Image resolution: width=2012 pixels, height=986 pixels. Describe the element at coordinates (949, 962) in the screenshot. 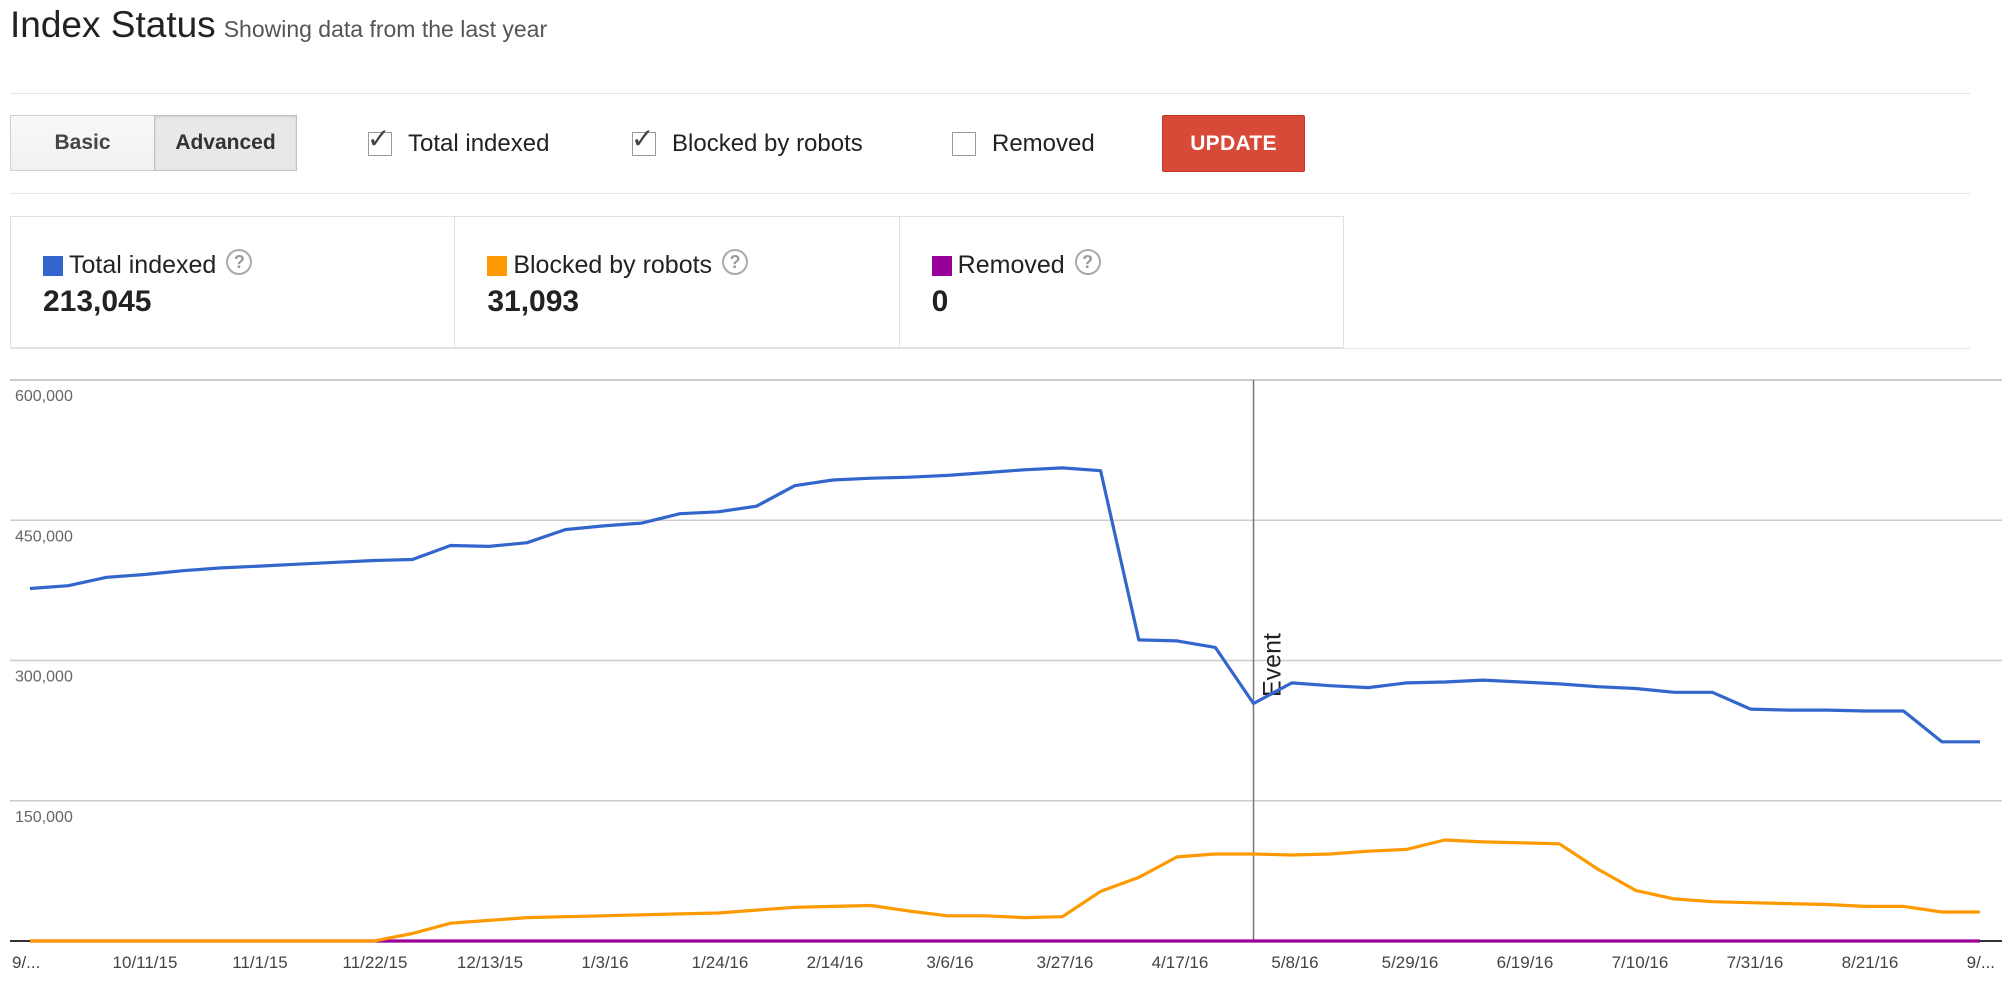

I see `x-tick-label: 3/6/16` at that location.